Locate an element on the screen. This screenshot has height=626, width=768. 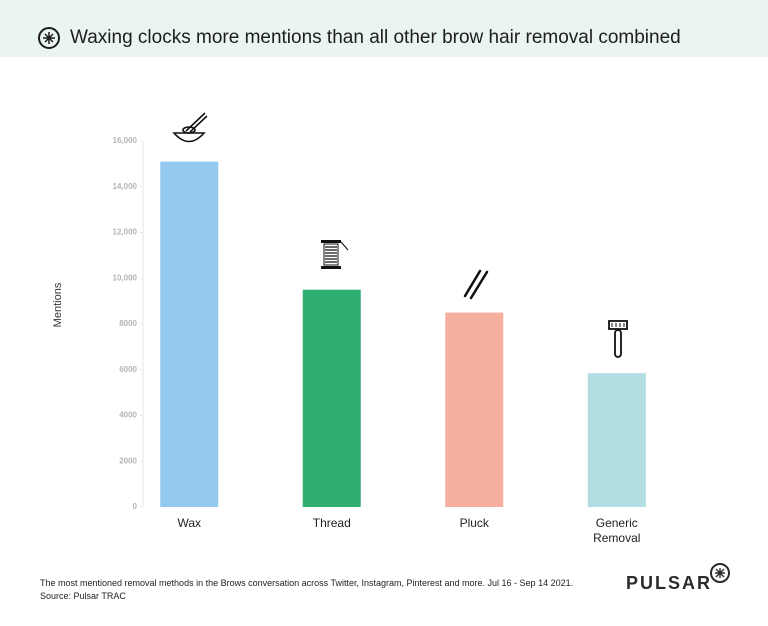
y-tick-label: 4000 is located at coordinates (128, 415).